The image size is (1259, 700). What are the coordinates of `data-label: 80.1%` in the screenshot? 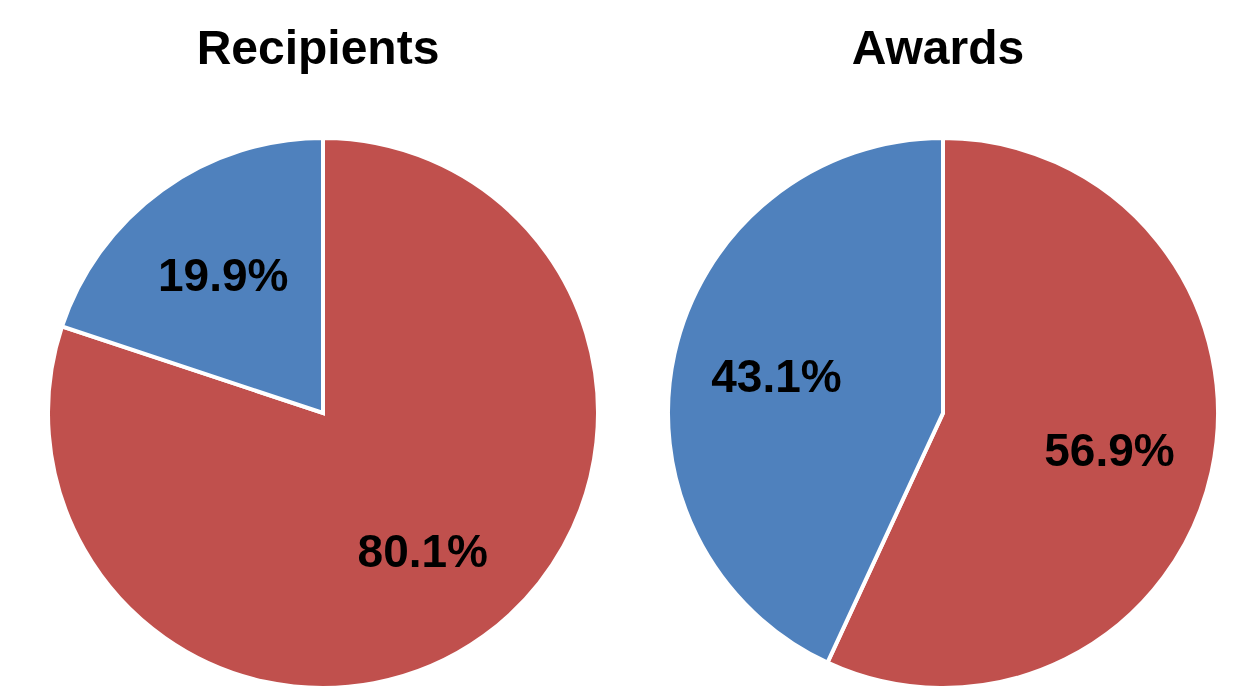 It's located at (422, 551).